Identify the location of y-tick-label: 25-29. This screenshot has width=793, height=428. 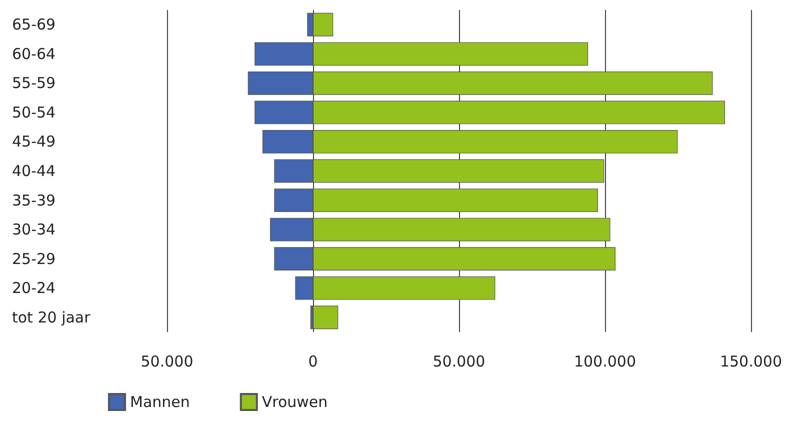
(34, 259).